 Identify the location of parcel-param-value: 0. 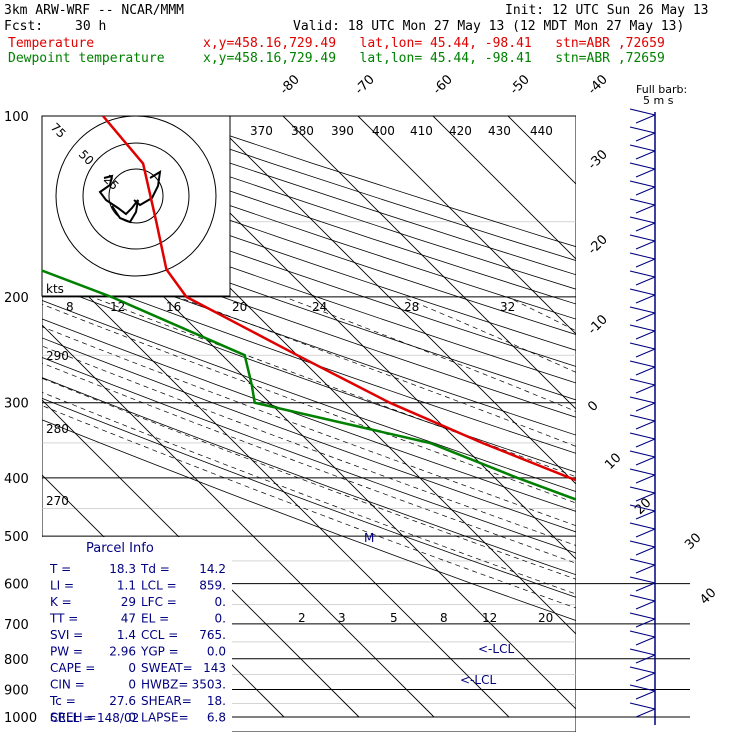
(132, 668).